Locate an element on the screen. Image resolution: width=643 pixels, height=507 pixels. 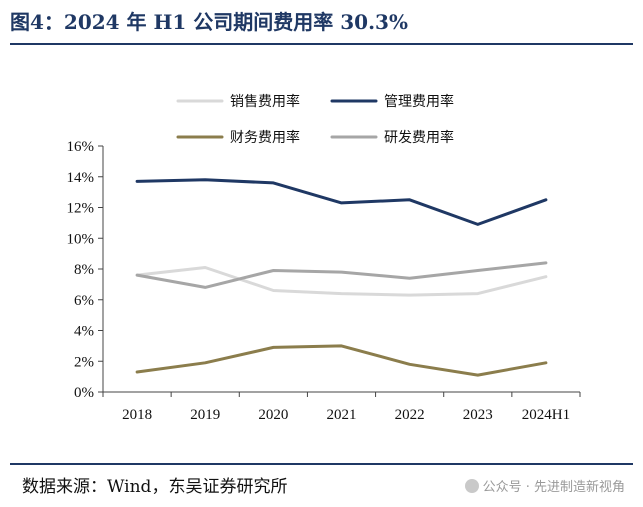
x-tick-label: 2022 is located at coordinates (410, 415).